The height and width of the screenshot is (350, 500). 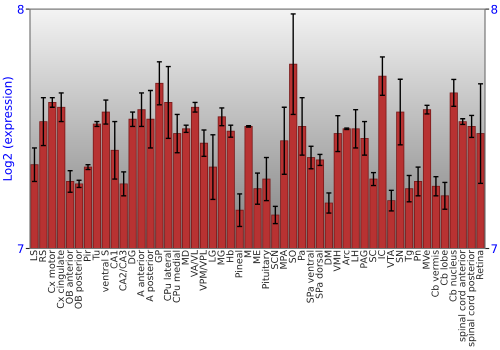 What do you see at coordinates (140, 273) in the screenshot?
I see `x-tick-label: A anterior` at bounding box center [140, 273].